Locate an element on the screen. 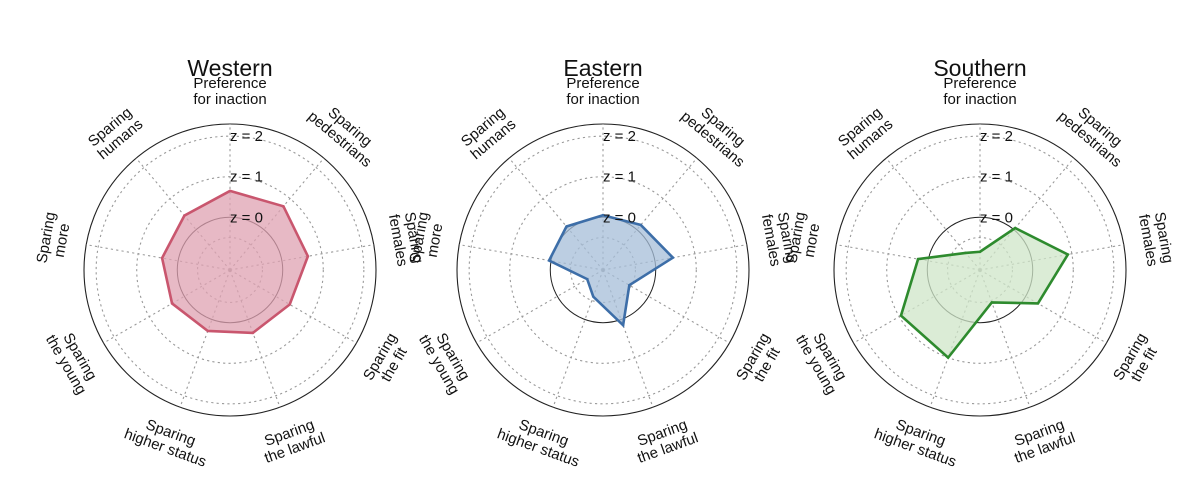 The image size is (1200, 479). radial-gridline is located at coordinates (540, 306).